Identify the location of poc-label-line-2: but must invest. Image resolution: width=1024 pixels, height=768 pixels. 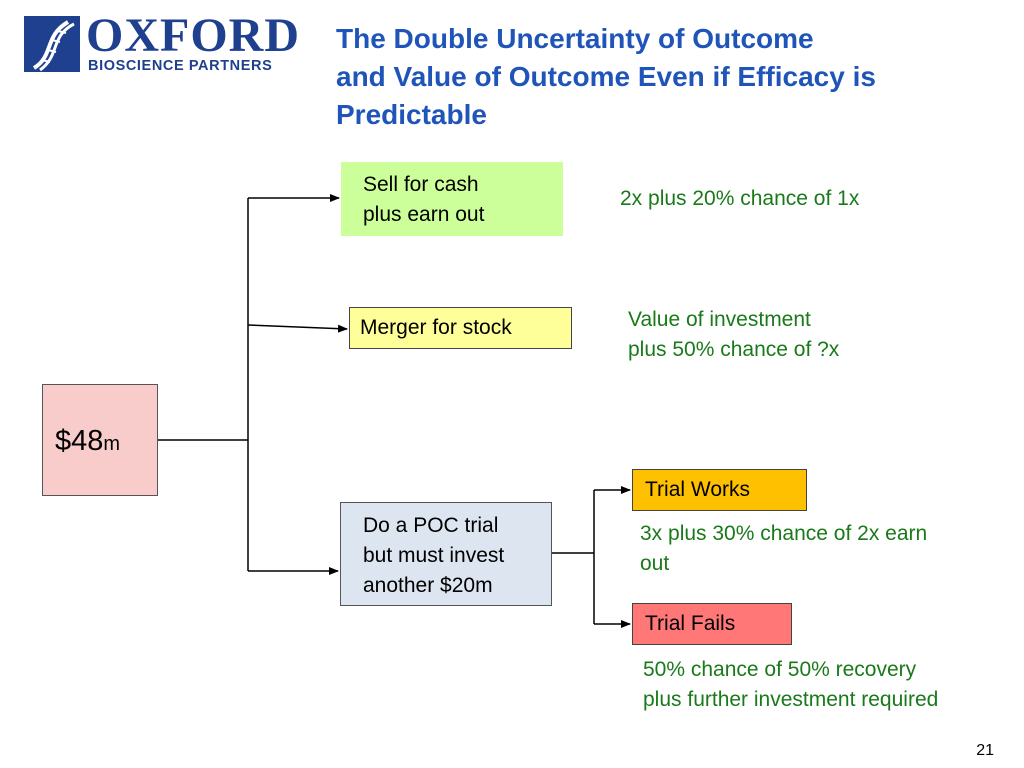
(434, 555).